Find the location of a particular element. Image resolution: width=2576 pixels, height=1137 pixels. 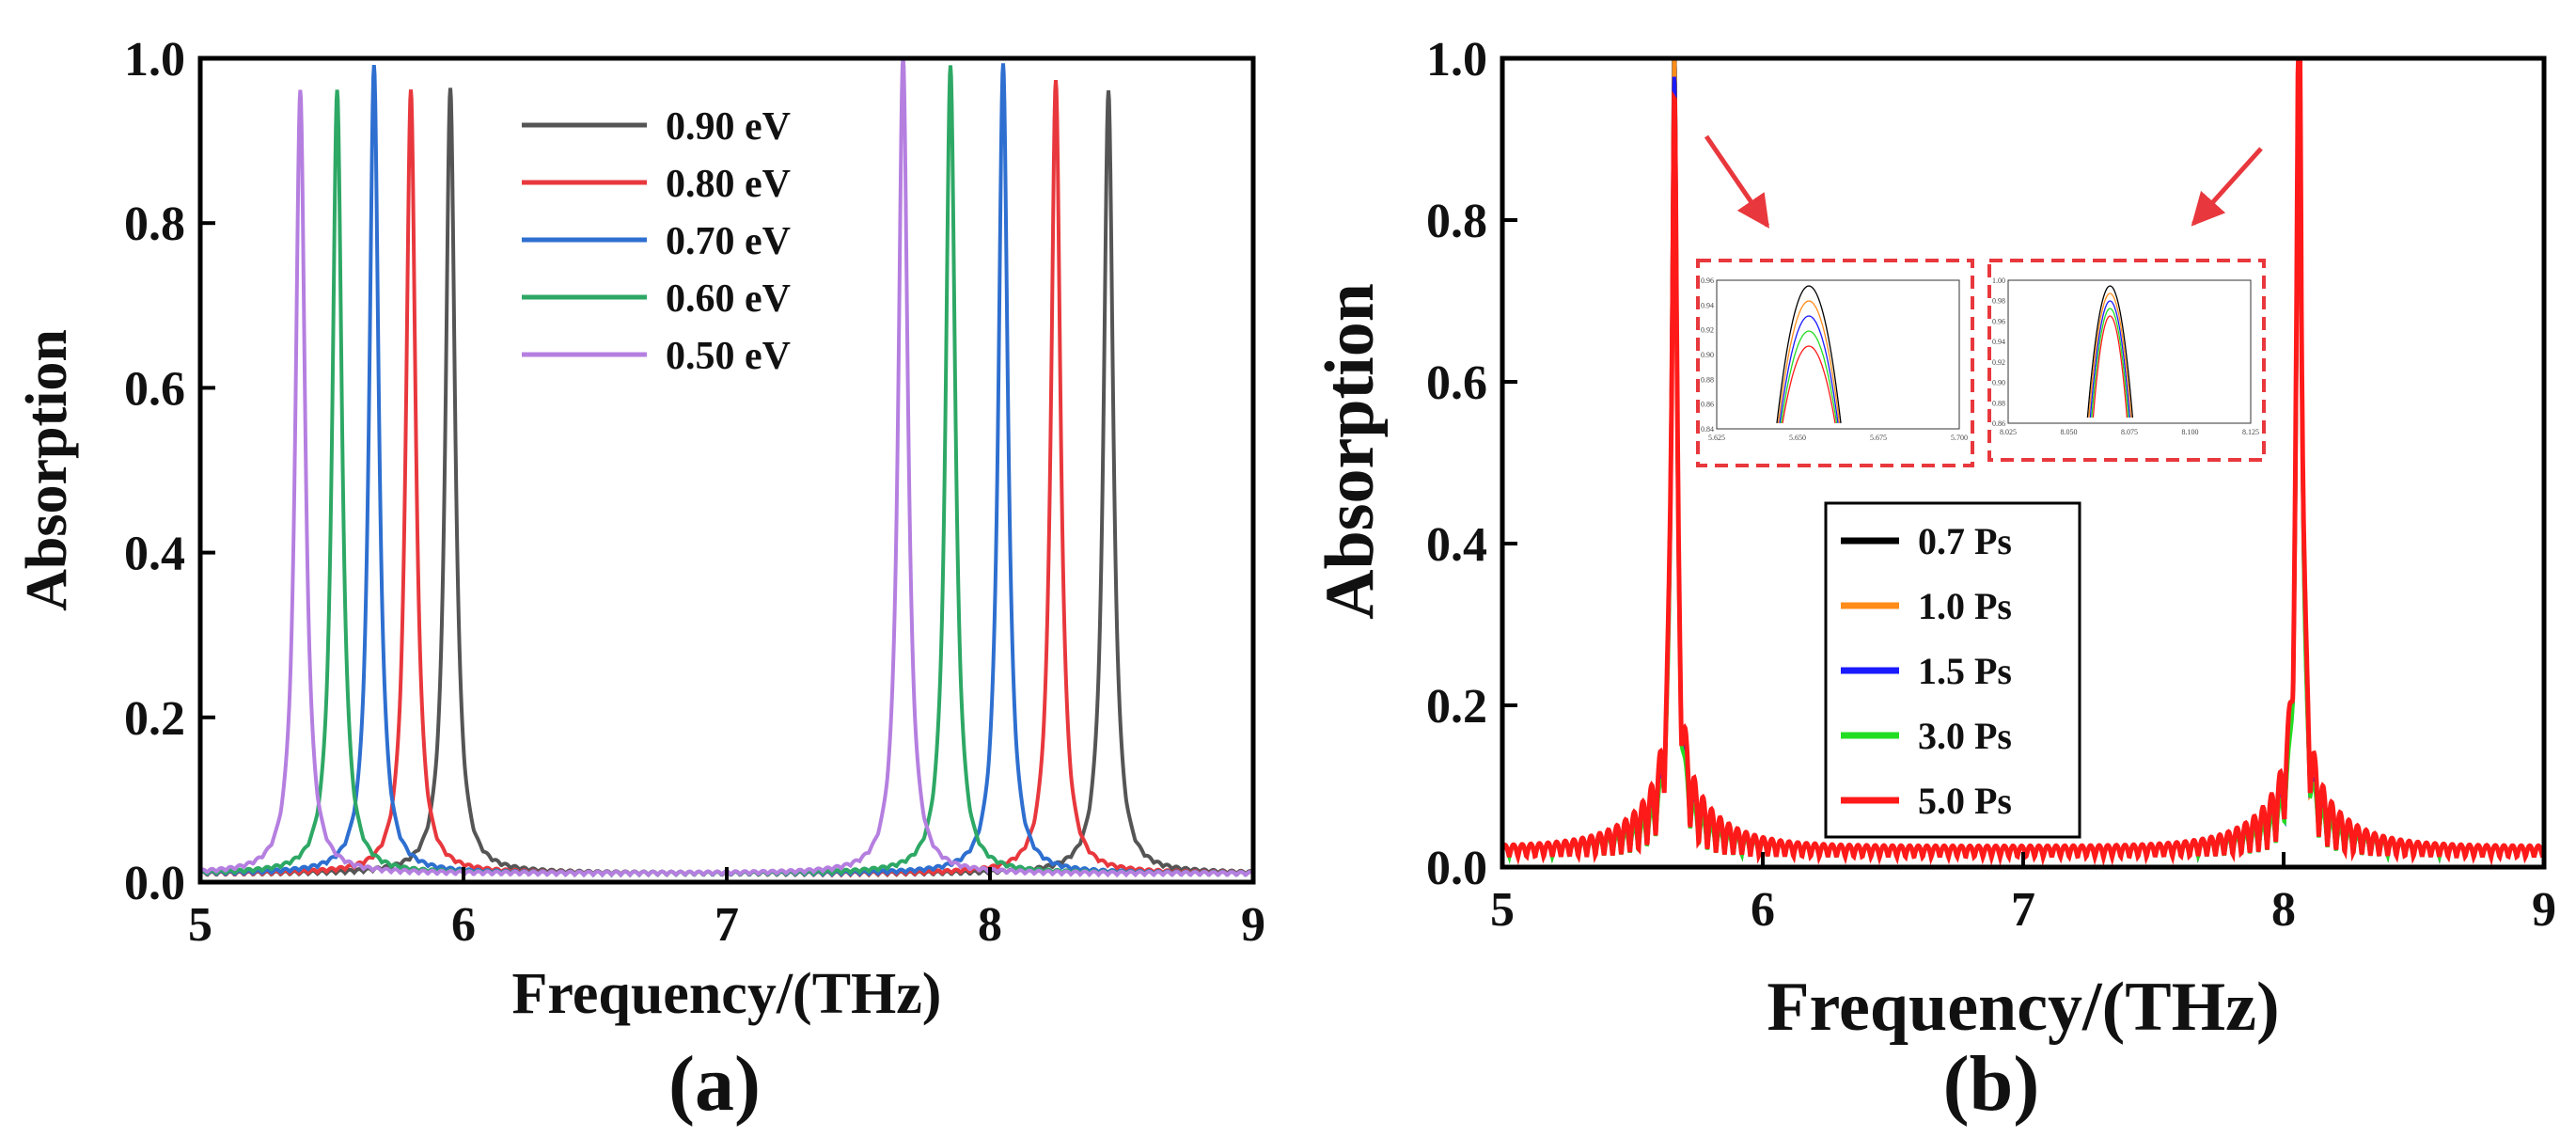

panel-a-xtick-label: 7 is located at coordinates (727, 925).